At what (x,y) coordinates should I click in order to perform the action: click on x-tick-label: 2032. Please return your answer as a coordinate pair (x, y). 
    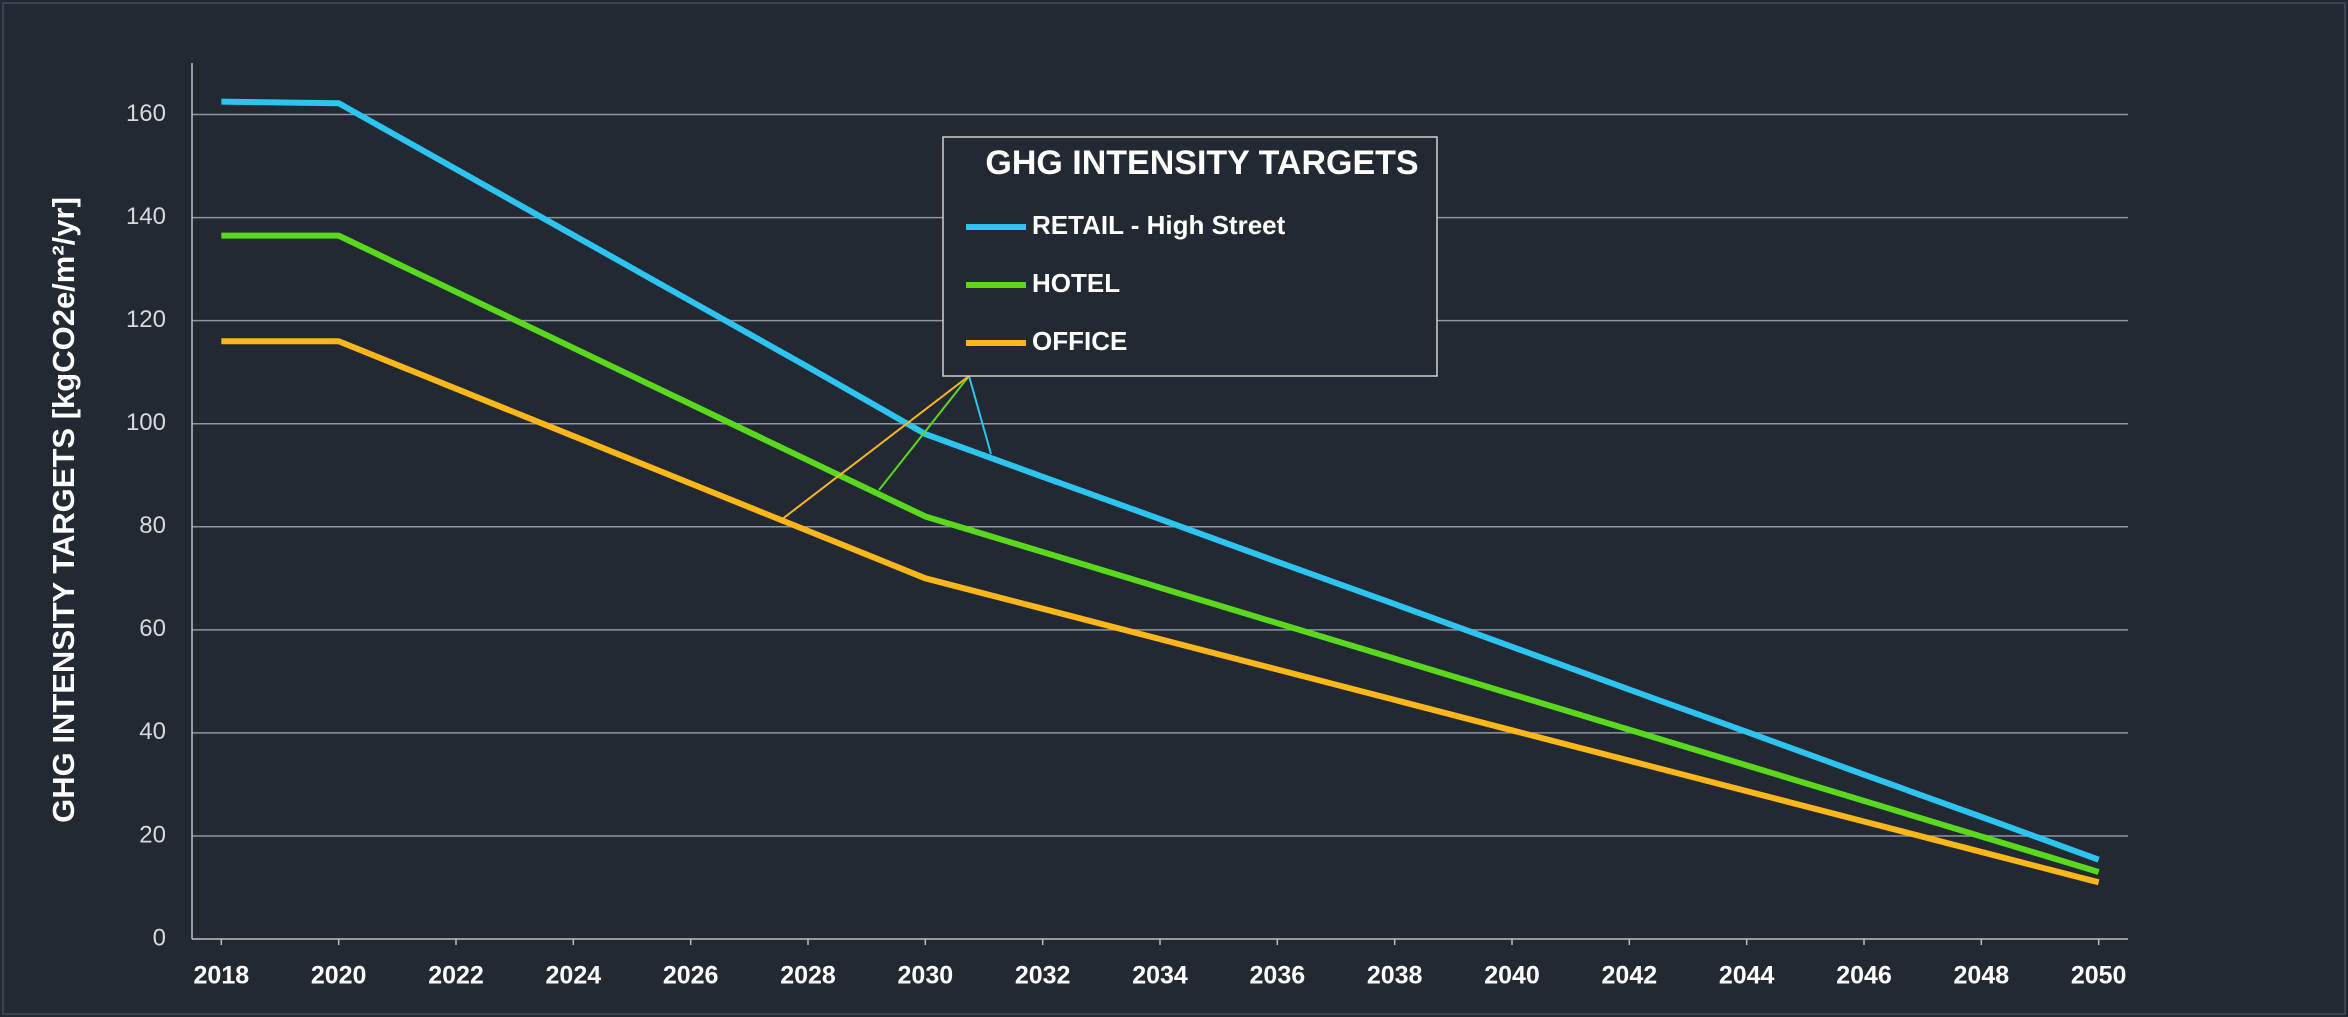
    Looking at the image, I should click on (1043, 976).